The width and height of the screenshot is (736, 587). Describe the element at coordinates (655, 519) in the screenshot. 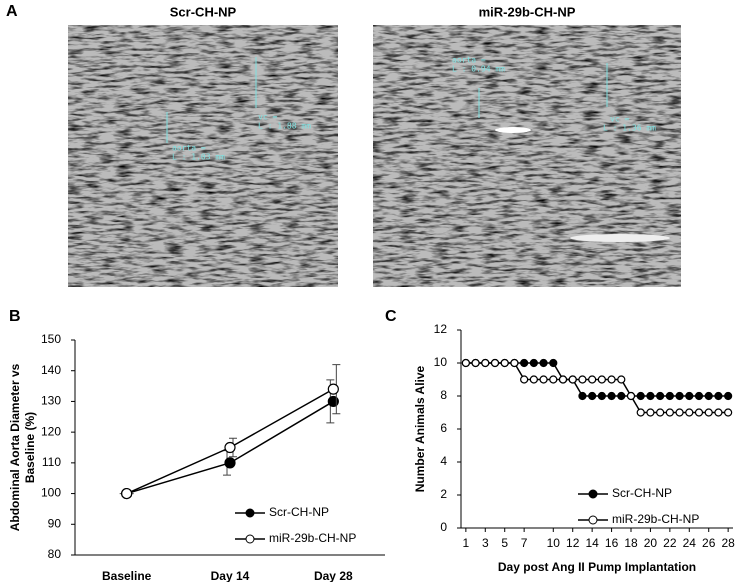

I see `legend-label: miR-29b-CH-NP` at that location.